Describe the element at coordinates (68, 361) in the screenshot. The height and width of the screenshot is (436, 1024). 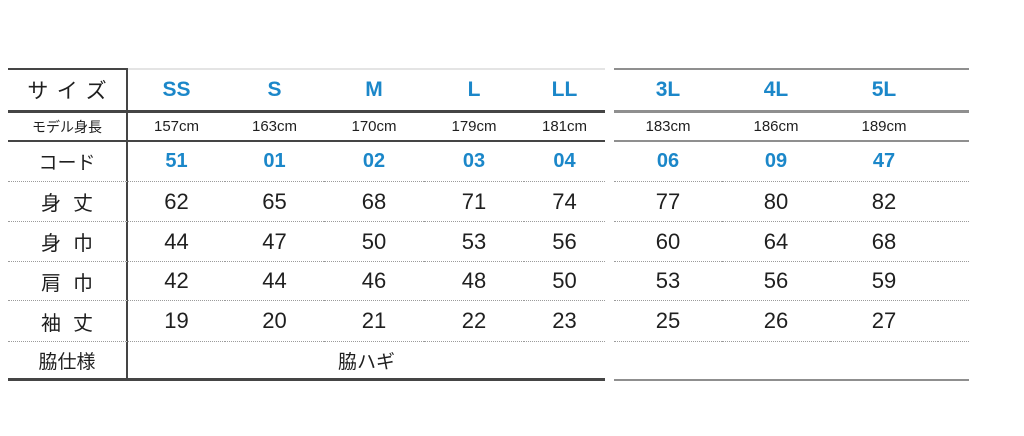
I see `side-spec-row-label: 脇仕様` at that location.